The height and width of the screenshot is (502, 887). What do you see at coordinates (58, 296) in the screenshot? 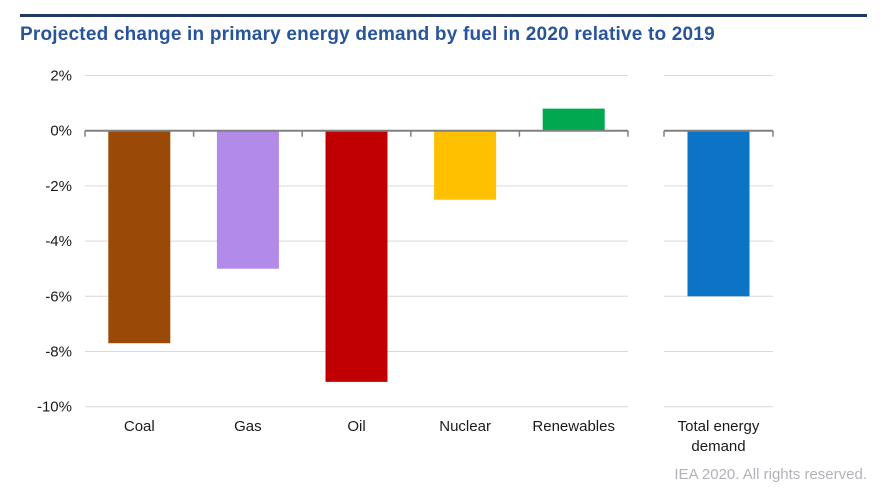
I see `y-axis-label: -6%` at bounding box center [58, 296].